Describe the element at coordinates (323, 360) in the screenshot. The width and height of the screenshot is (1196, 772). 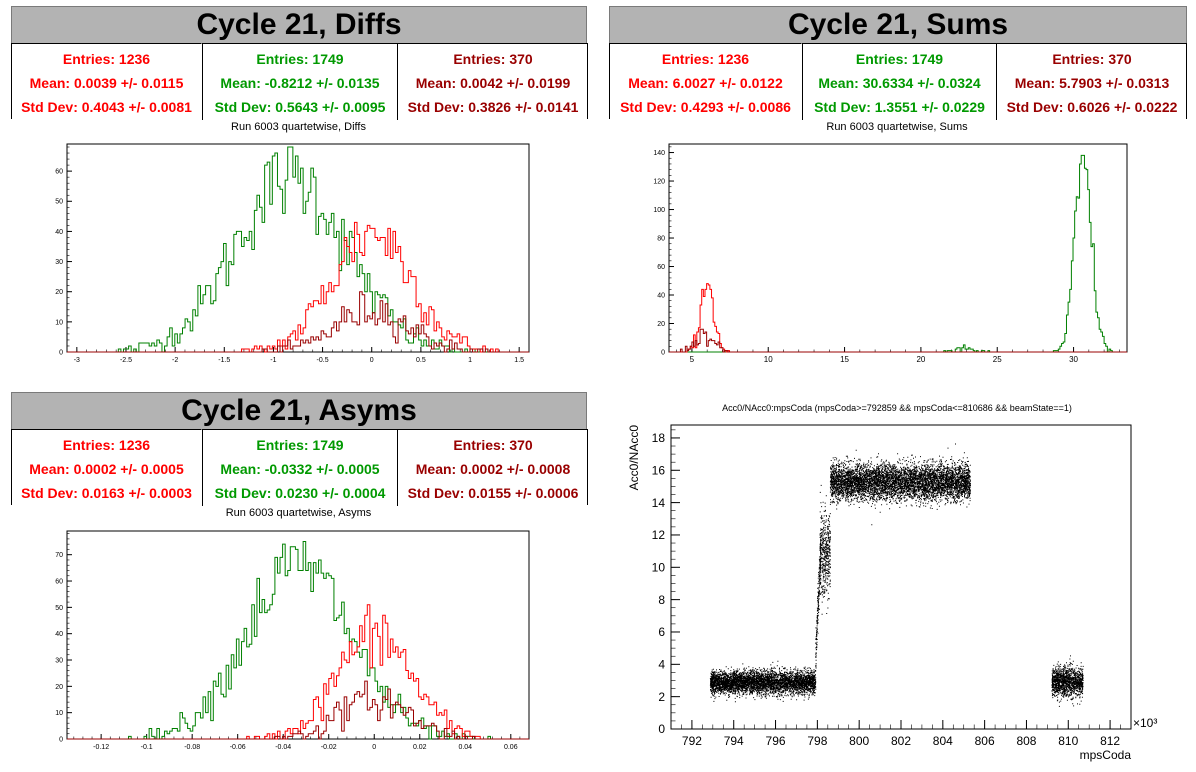
I see `x-tick-label: -0.5` at that location.